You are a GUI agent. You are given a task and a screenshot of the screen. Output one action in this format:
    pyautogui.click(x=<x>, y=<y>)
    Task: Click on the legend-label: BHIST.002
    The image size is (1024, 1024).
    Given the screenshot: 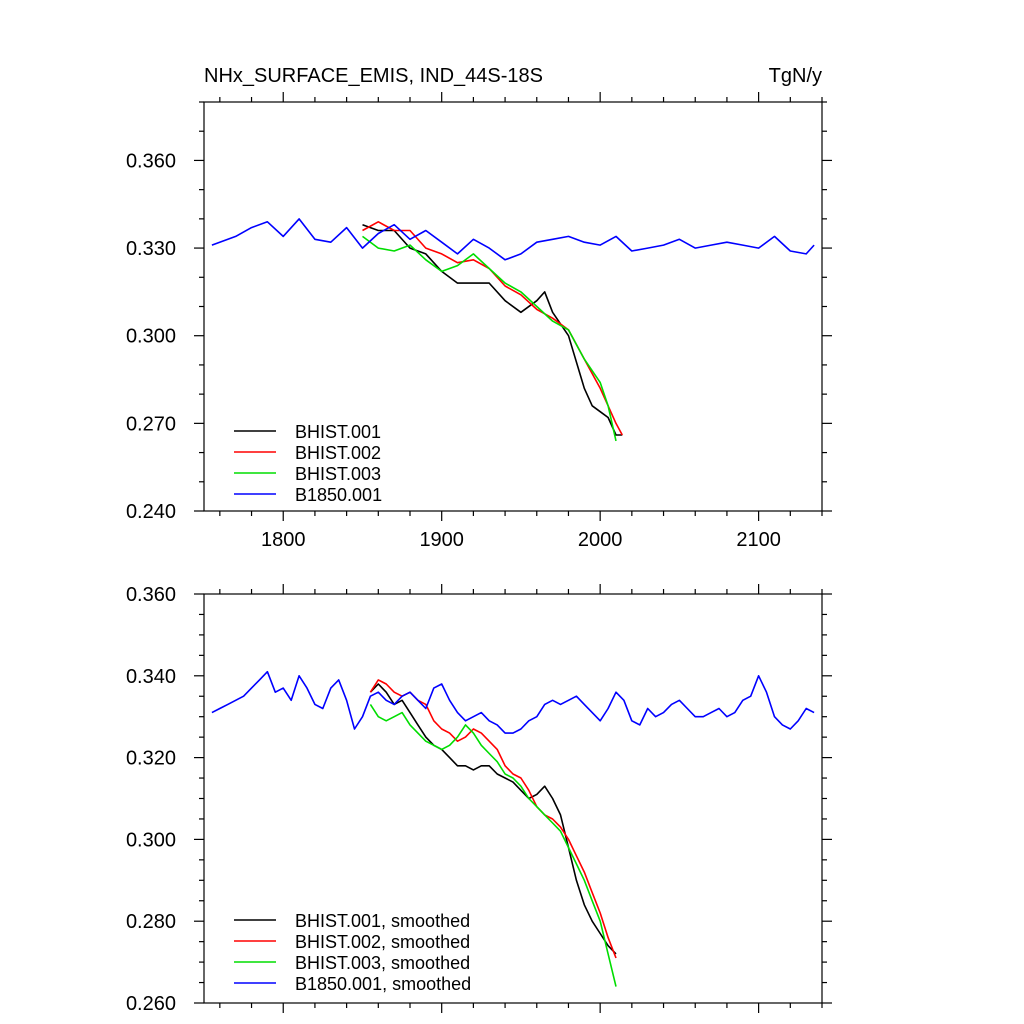 What is the action you would take?
    pyautogui.click(x=338, y=453)
    